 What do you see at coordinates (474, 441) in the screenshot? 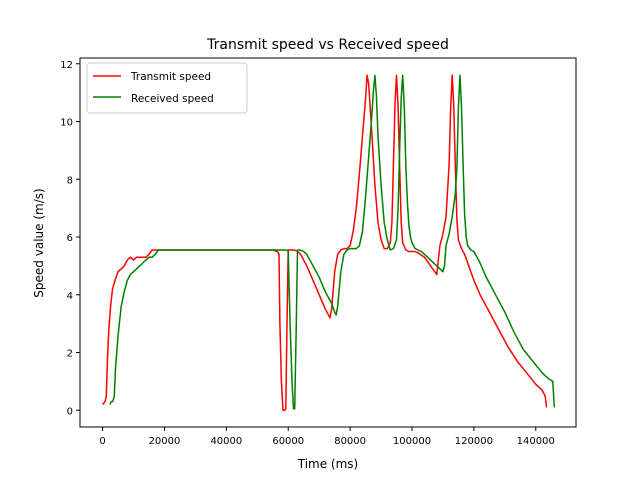
I see `x-tick-label: 120000` at bounding box center [474, 441].